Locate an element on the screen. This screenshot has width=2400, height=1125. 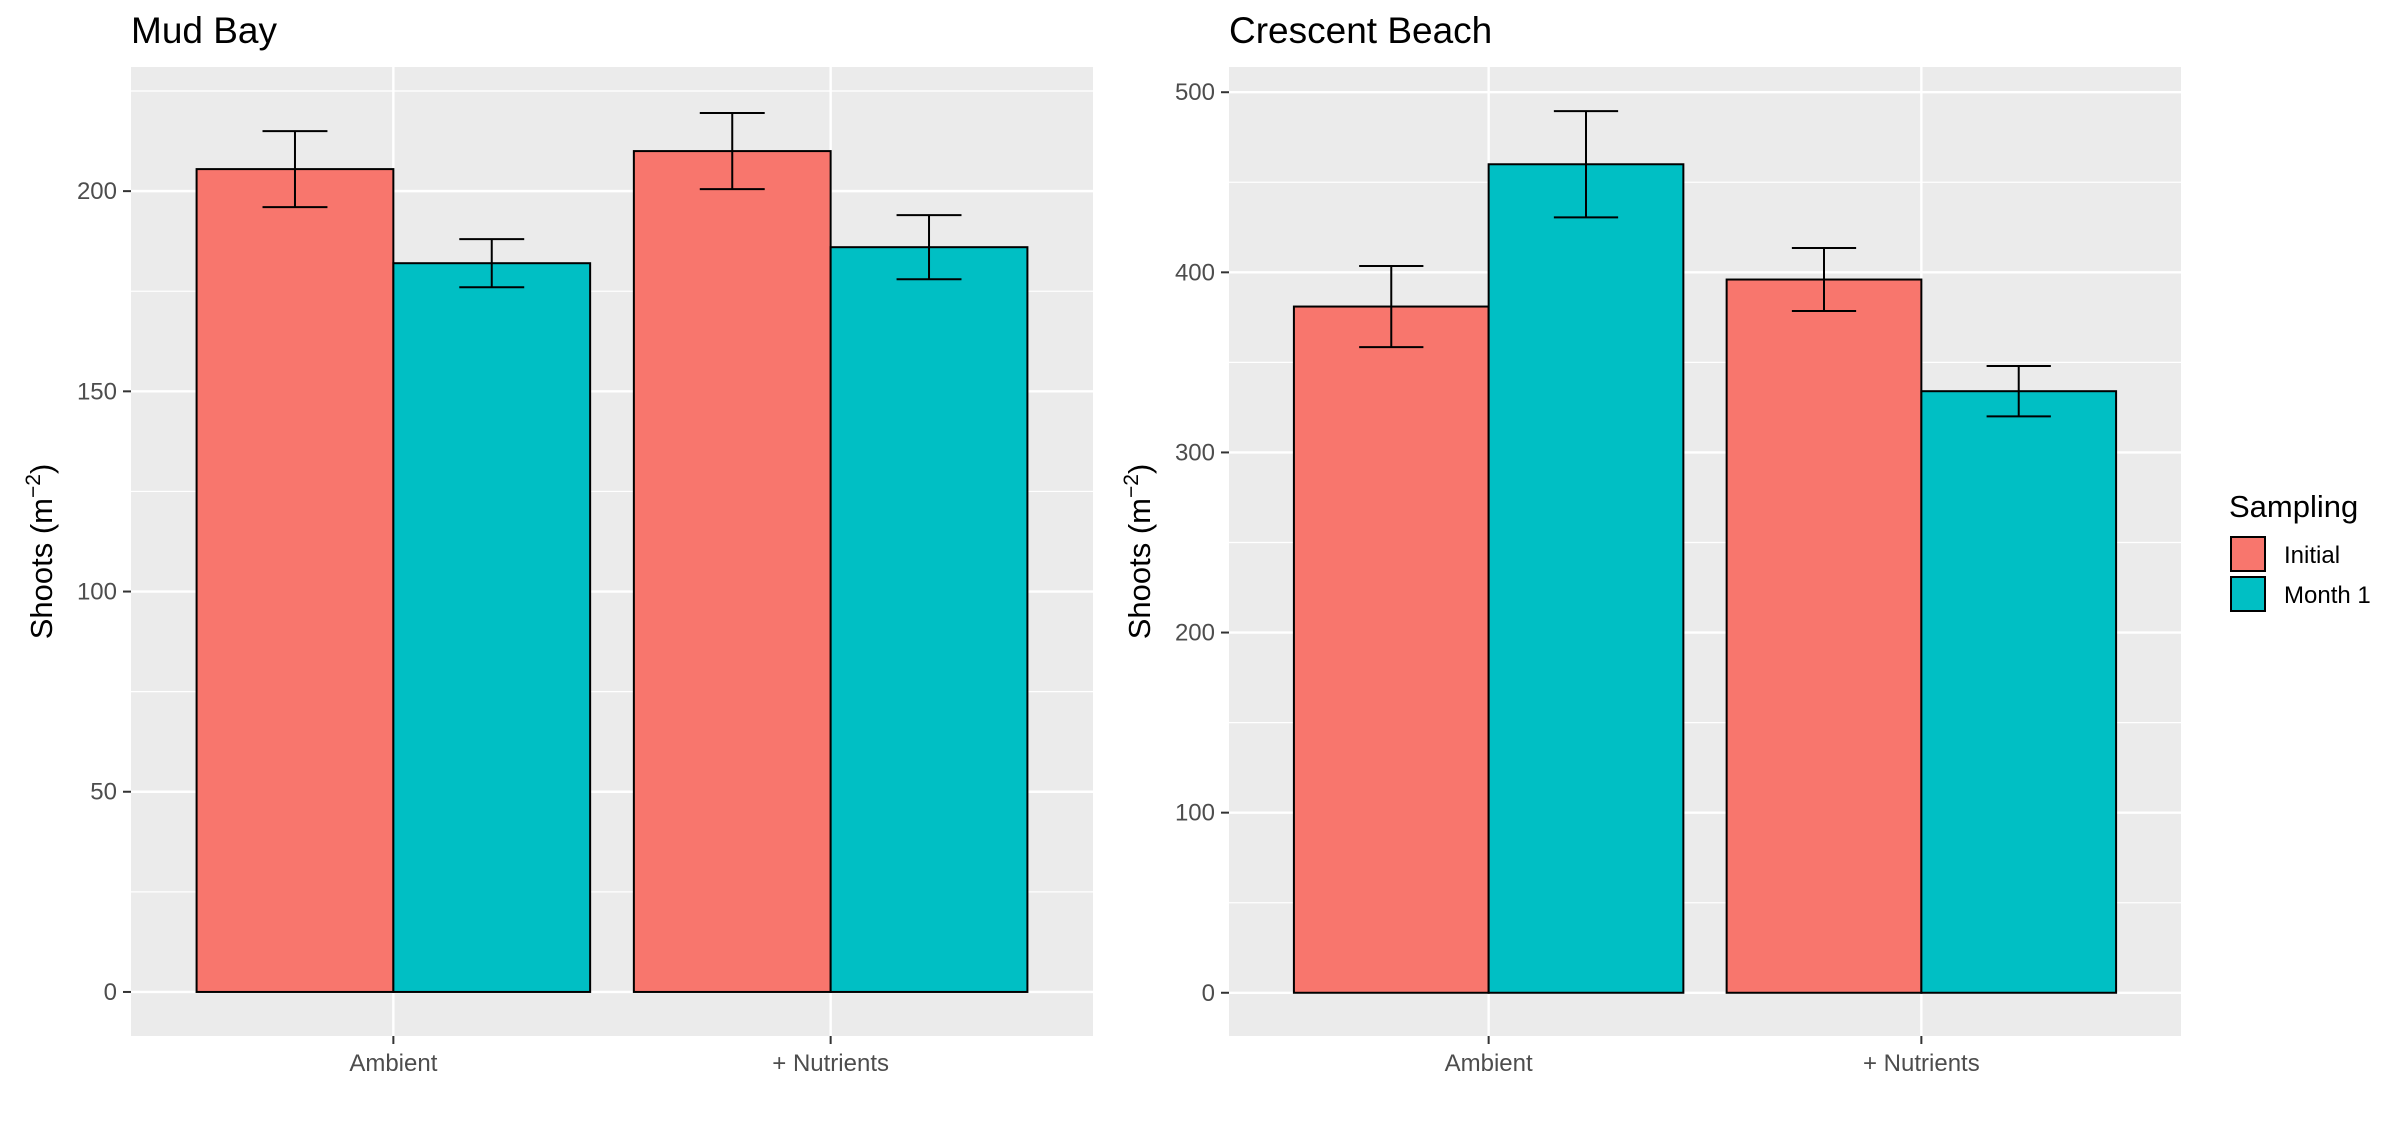
legend: Sampling Initial Month 1 is located at coordinates (2300, 550).